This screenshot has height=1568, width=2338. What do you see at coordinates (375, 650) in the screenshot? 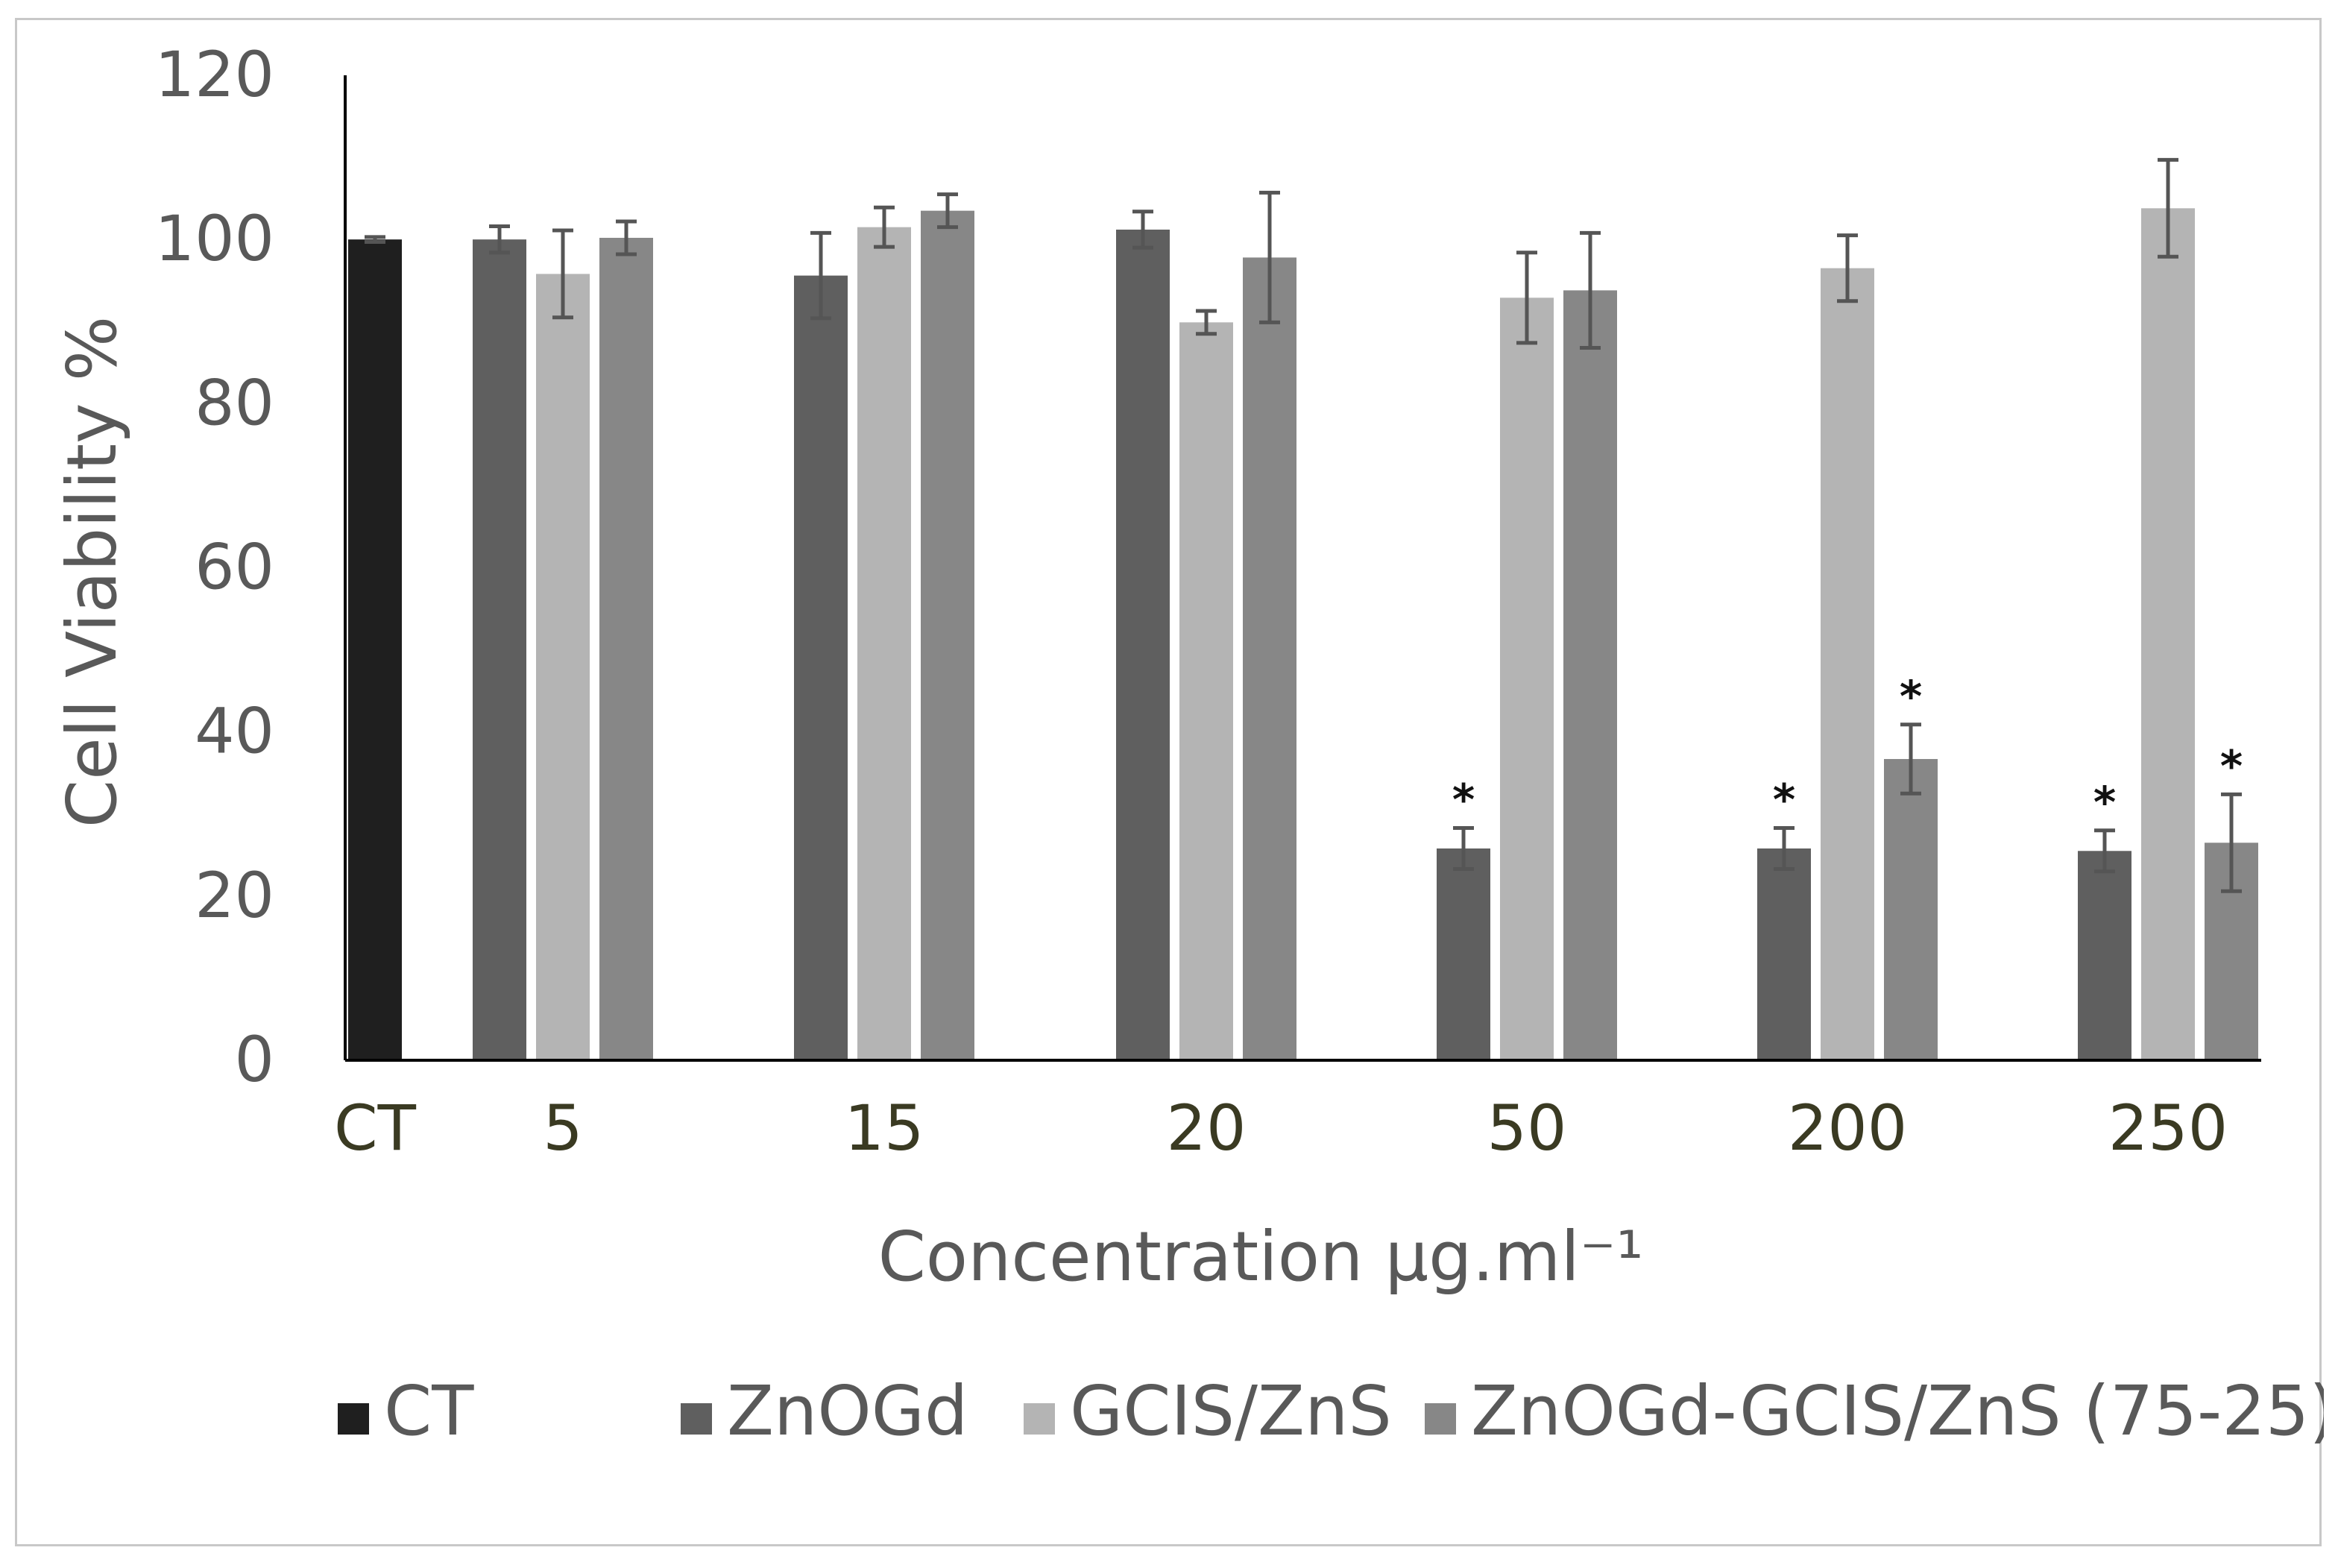
I see `bar-ct-CT` at bounding box center [375, 650].